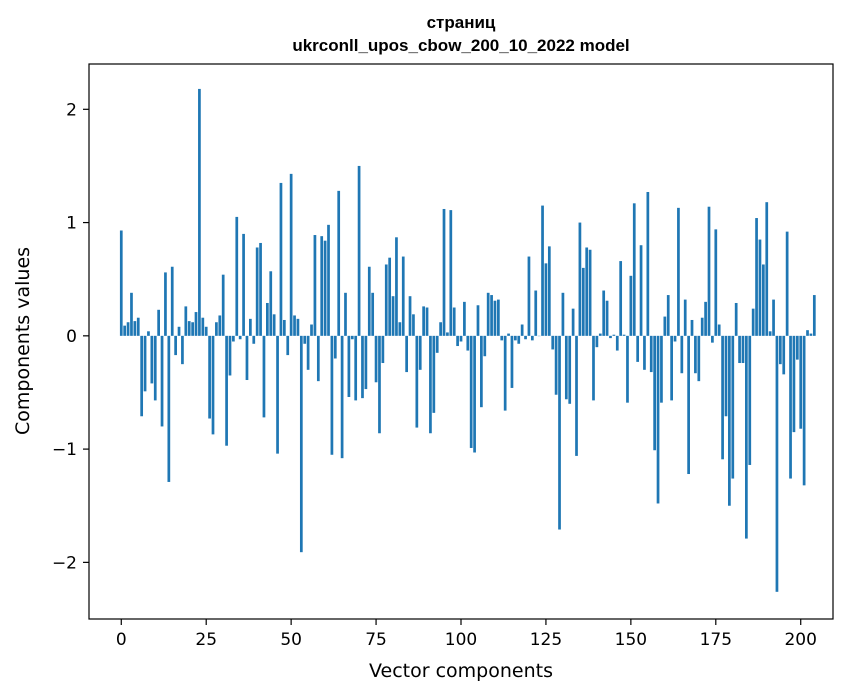 The width and height of the screenshot is (847, 696). I want to click on chart-subtitle: ukrconll_upos_cbow_200_10_2022 model, so click(460, 45).